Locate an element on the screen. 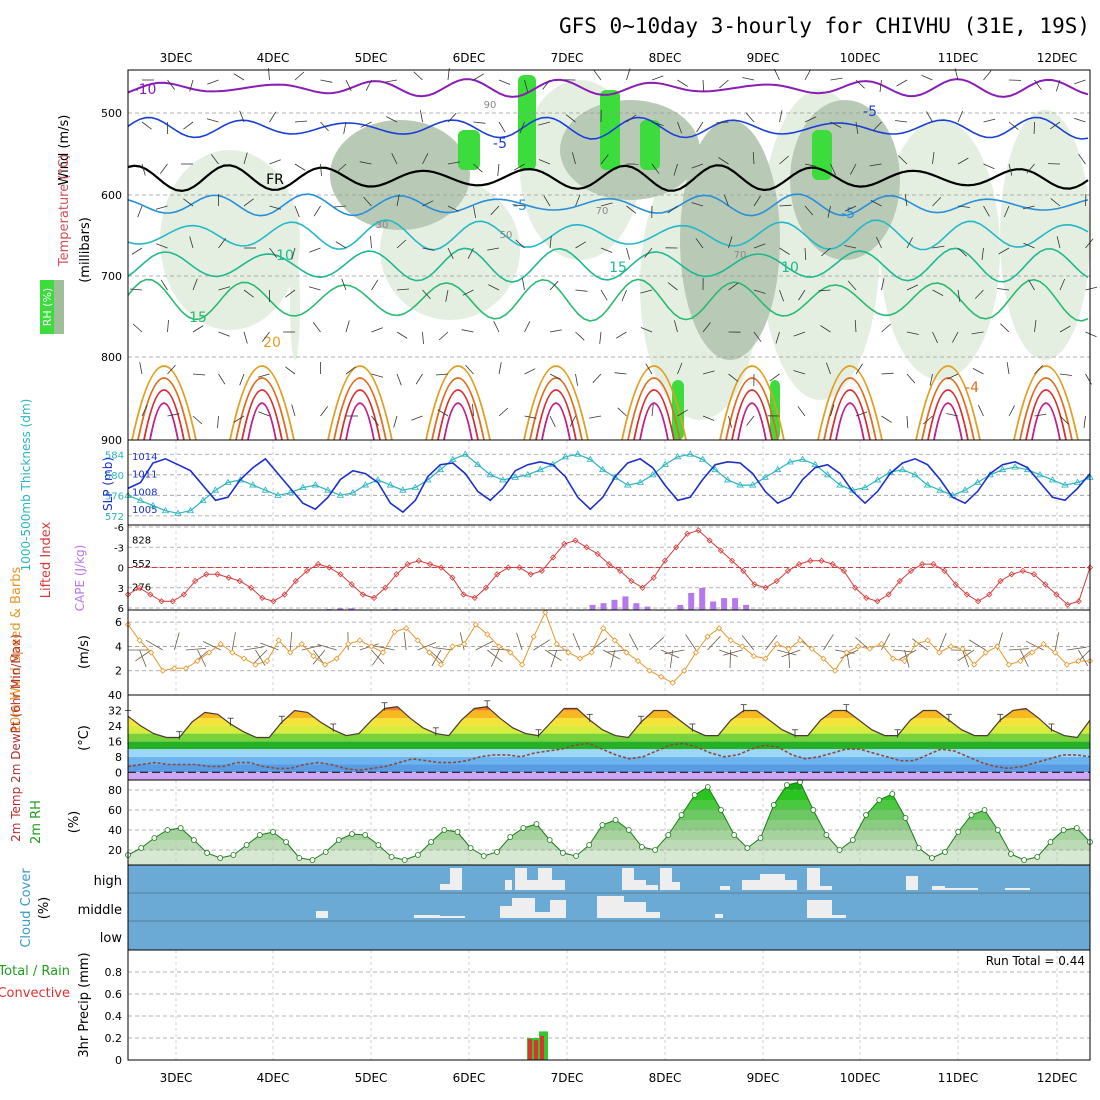  ylabel-temp2m-units: (°C) is located at coordinates (84, 738).